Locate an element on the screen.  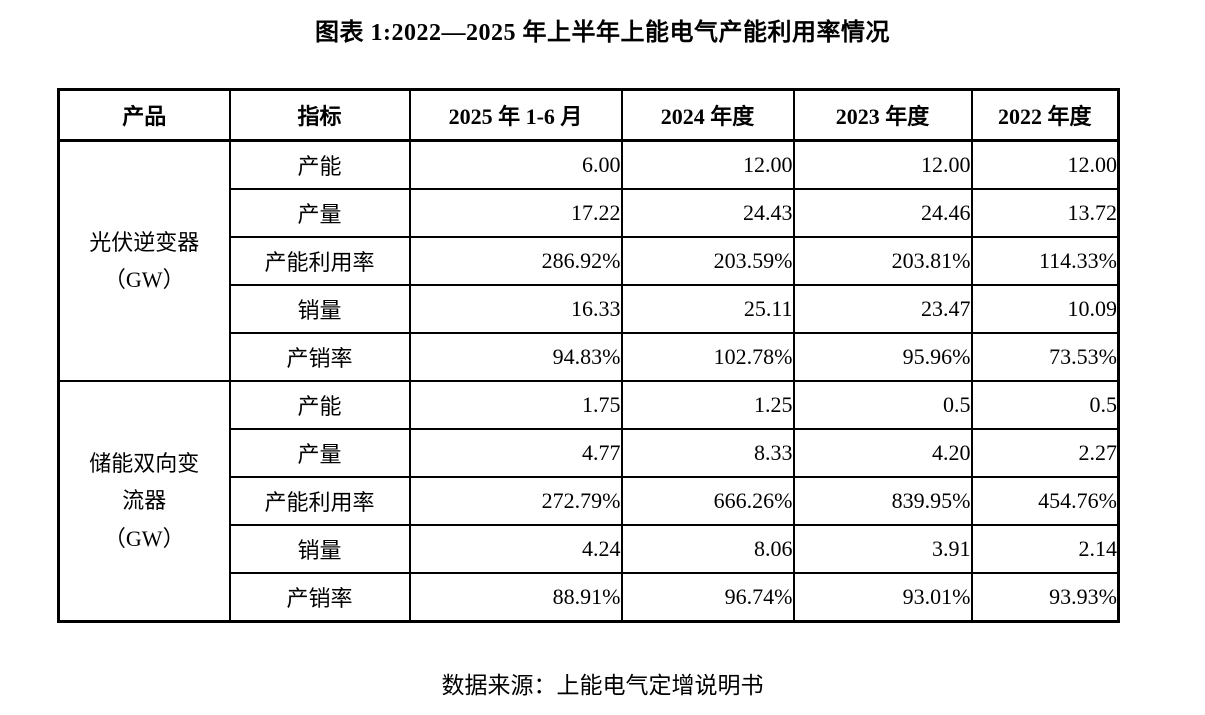
header-cell-2022: 2022 年度 is located at coordinates (1045, 115).